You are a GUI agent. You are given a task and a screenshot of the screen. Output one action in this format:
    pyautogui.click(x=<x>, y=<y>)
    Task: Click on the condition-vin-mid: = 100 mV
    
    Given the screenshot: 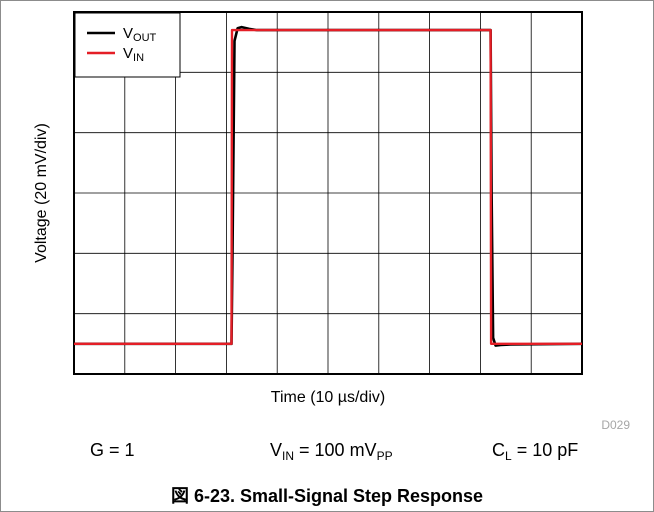 What is the action you would take?
    pyautogui.click(x=335, y=450)
    